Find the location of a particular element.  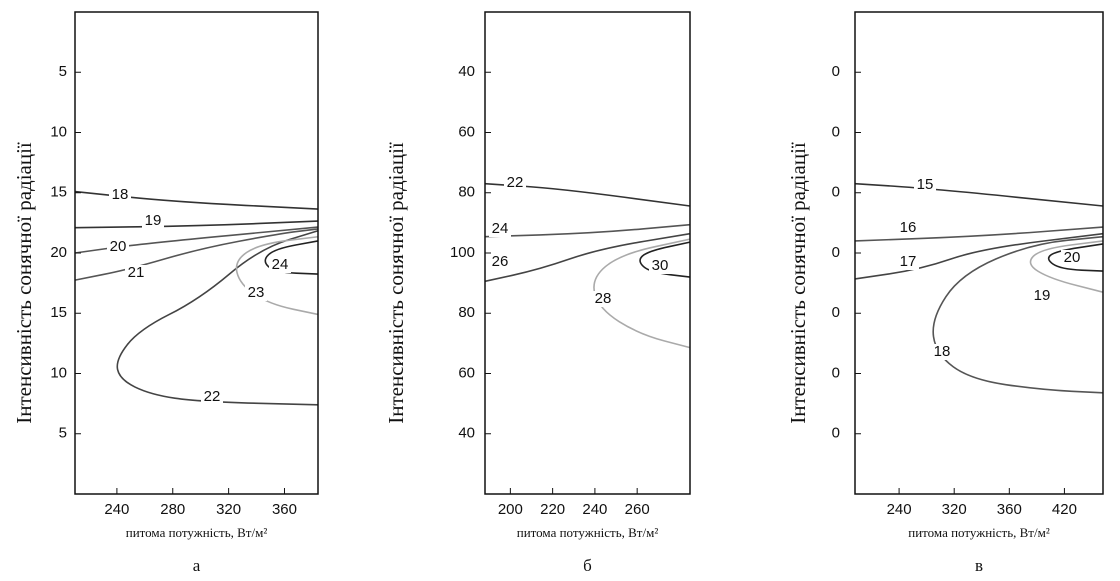

contour-label: 26 is located at coordinates (500, 261).